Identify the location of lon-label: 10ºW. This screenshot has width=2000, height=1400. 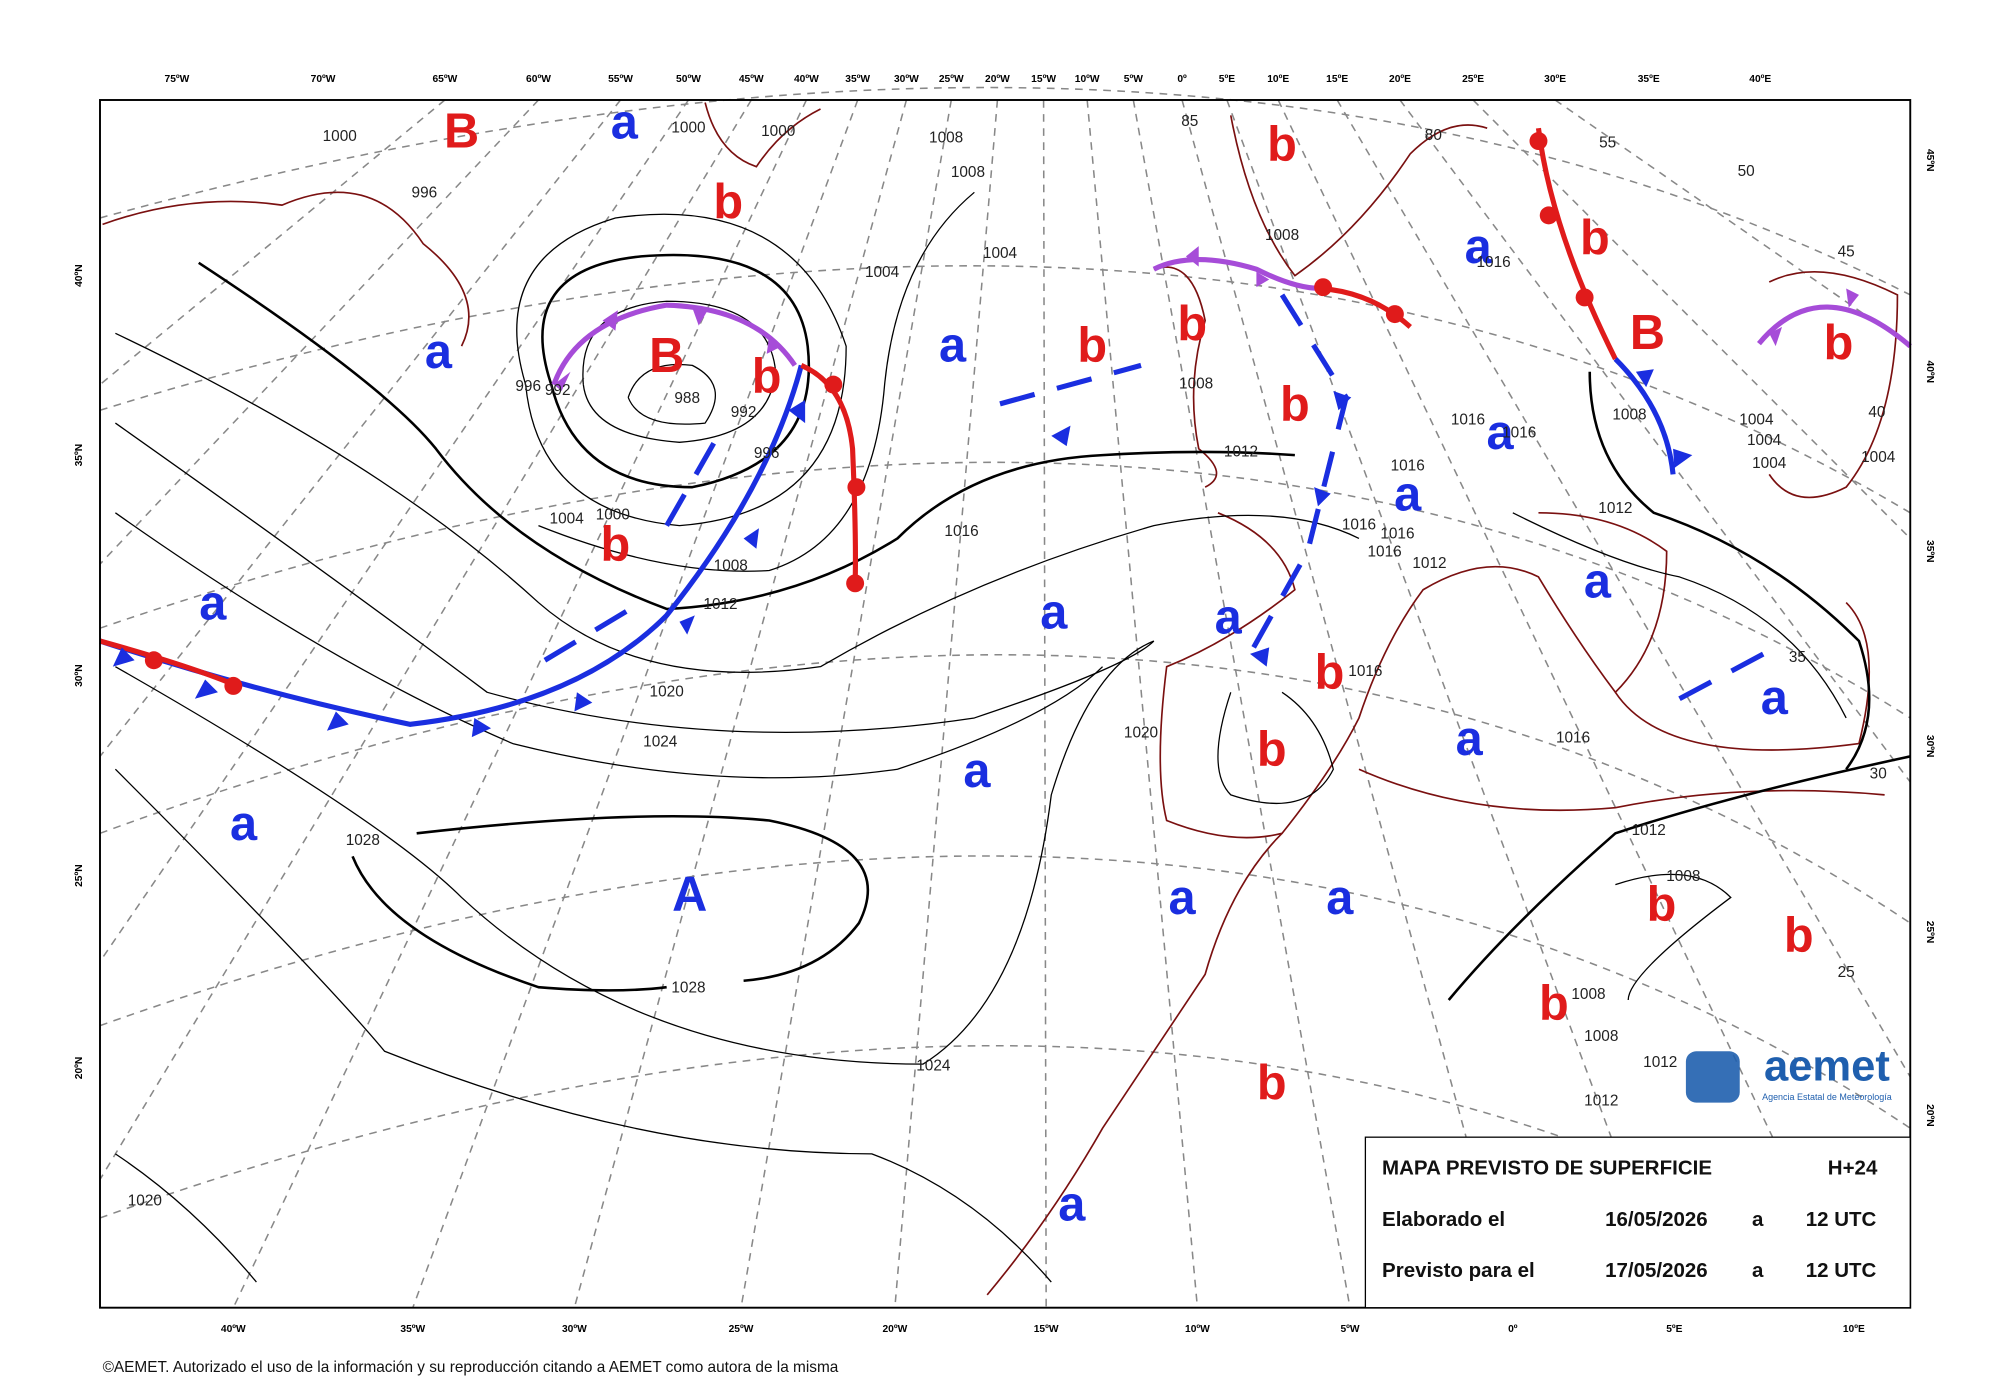
(1197, 1329).